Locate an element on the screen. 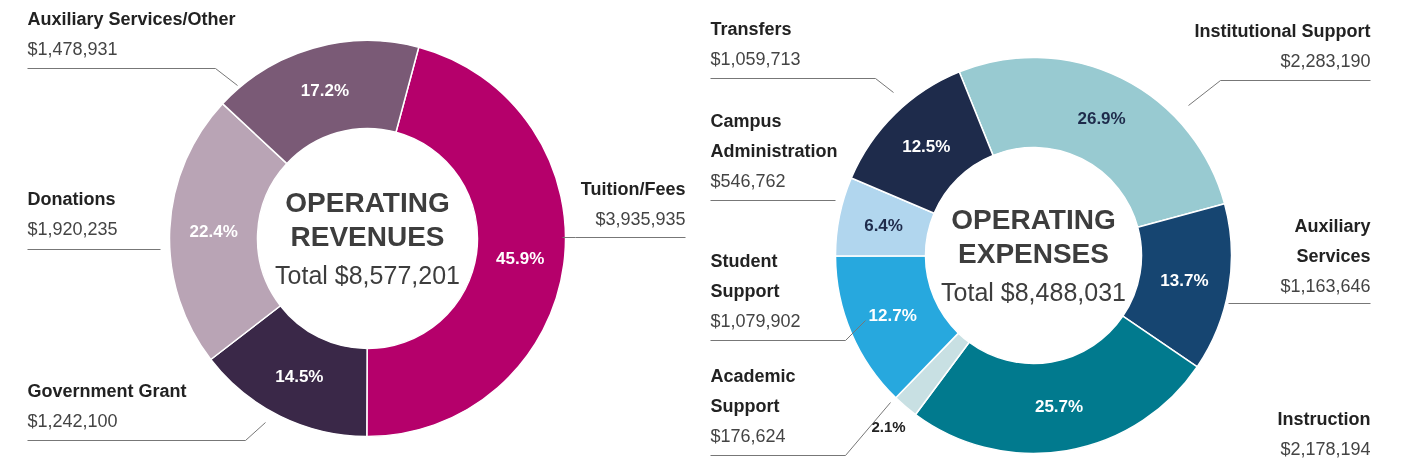  text: 12.5% is located at coordinates (926, 146).